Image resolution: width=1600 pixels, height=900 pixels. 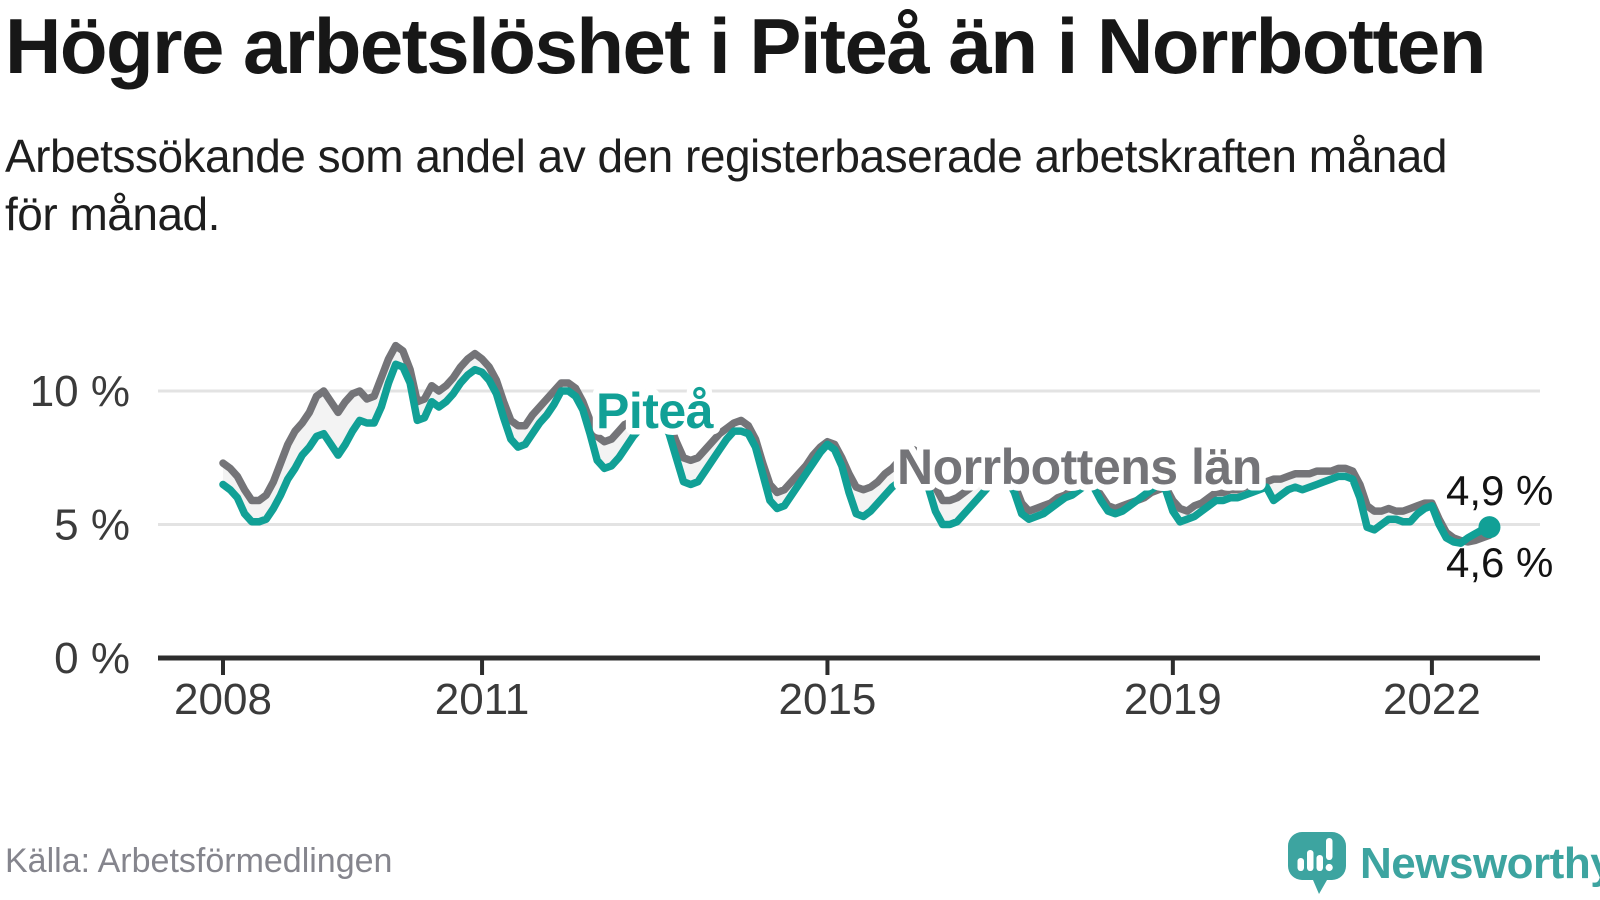 What do you see at coordinates (482, 699) in the screenshot?
I see `x-tick-label: 2011` at bounding box center [482, 699].